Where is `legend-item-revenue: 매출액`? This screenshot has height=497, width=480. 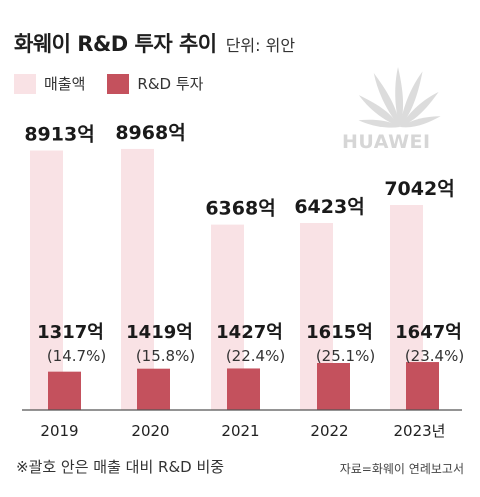
legend-item-revenue: 매출액 is located at coordinates (49, 83).